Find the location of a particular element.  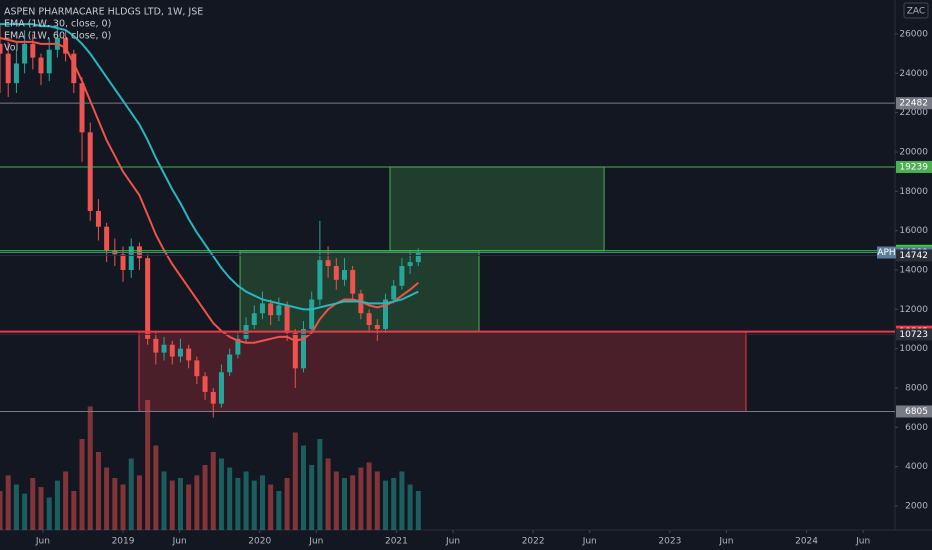

y-tick-label: 18000 is located at coordinates (913, 192).